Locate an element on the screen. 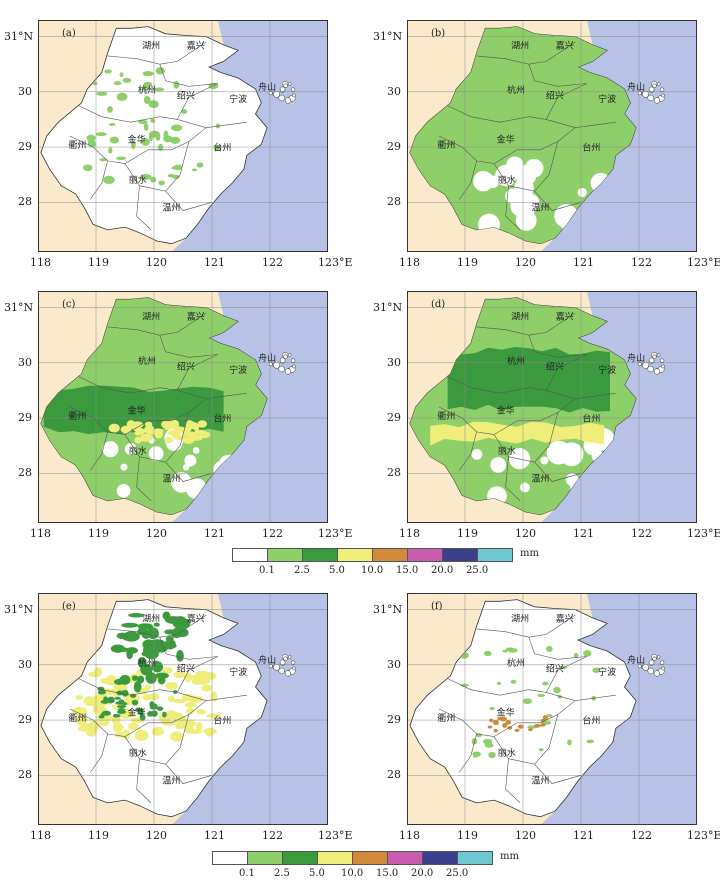  map-panel-e: 湖州 嘉兴 杭州 绍兴 宁波 舟山 衢州 金华 台州 丽水 温州 (e) is located at coordinates (183, 709).